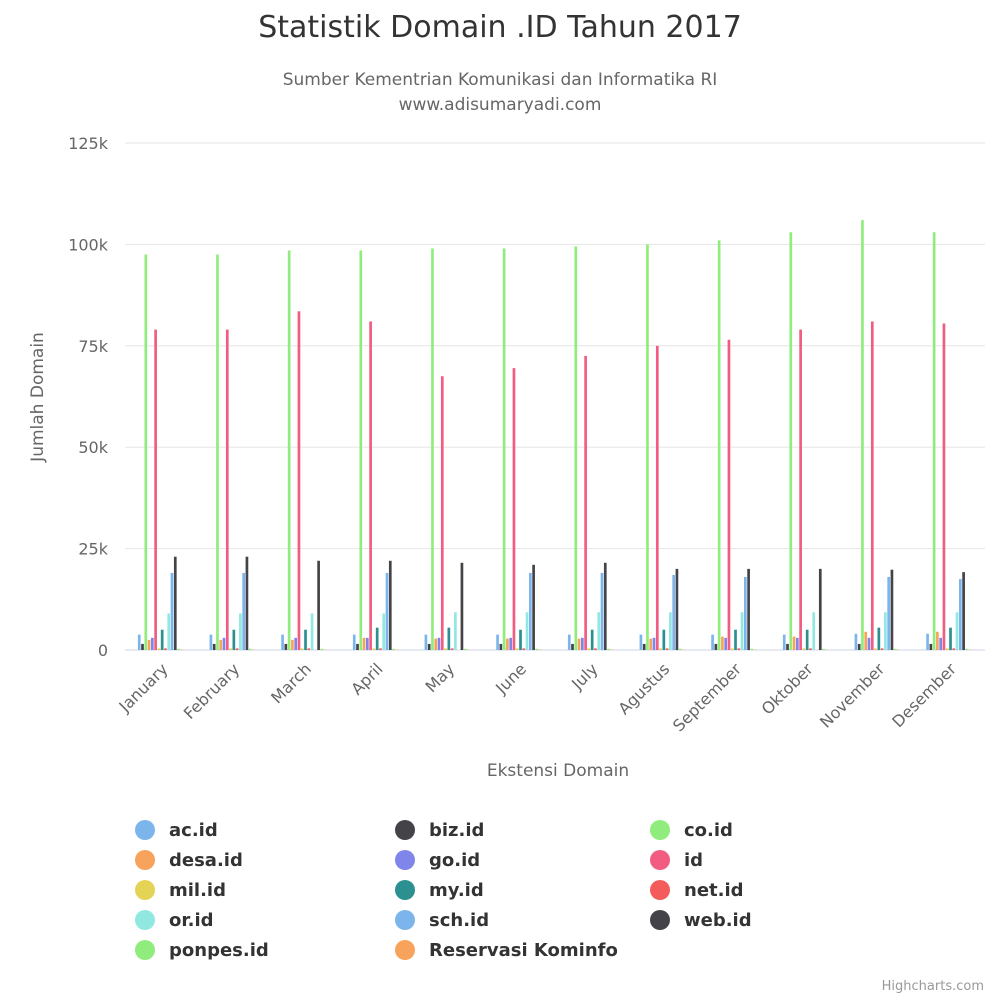 The width and height of the screenshot is (1000, 1000). What do you see at coordinates (189, 860) in the screenshot?
I see `legend-item: desa.id` at bounding box center [189, 860].